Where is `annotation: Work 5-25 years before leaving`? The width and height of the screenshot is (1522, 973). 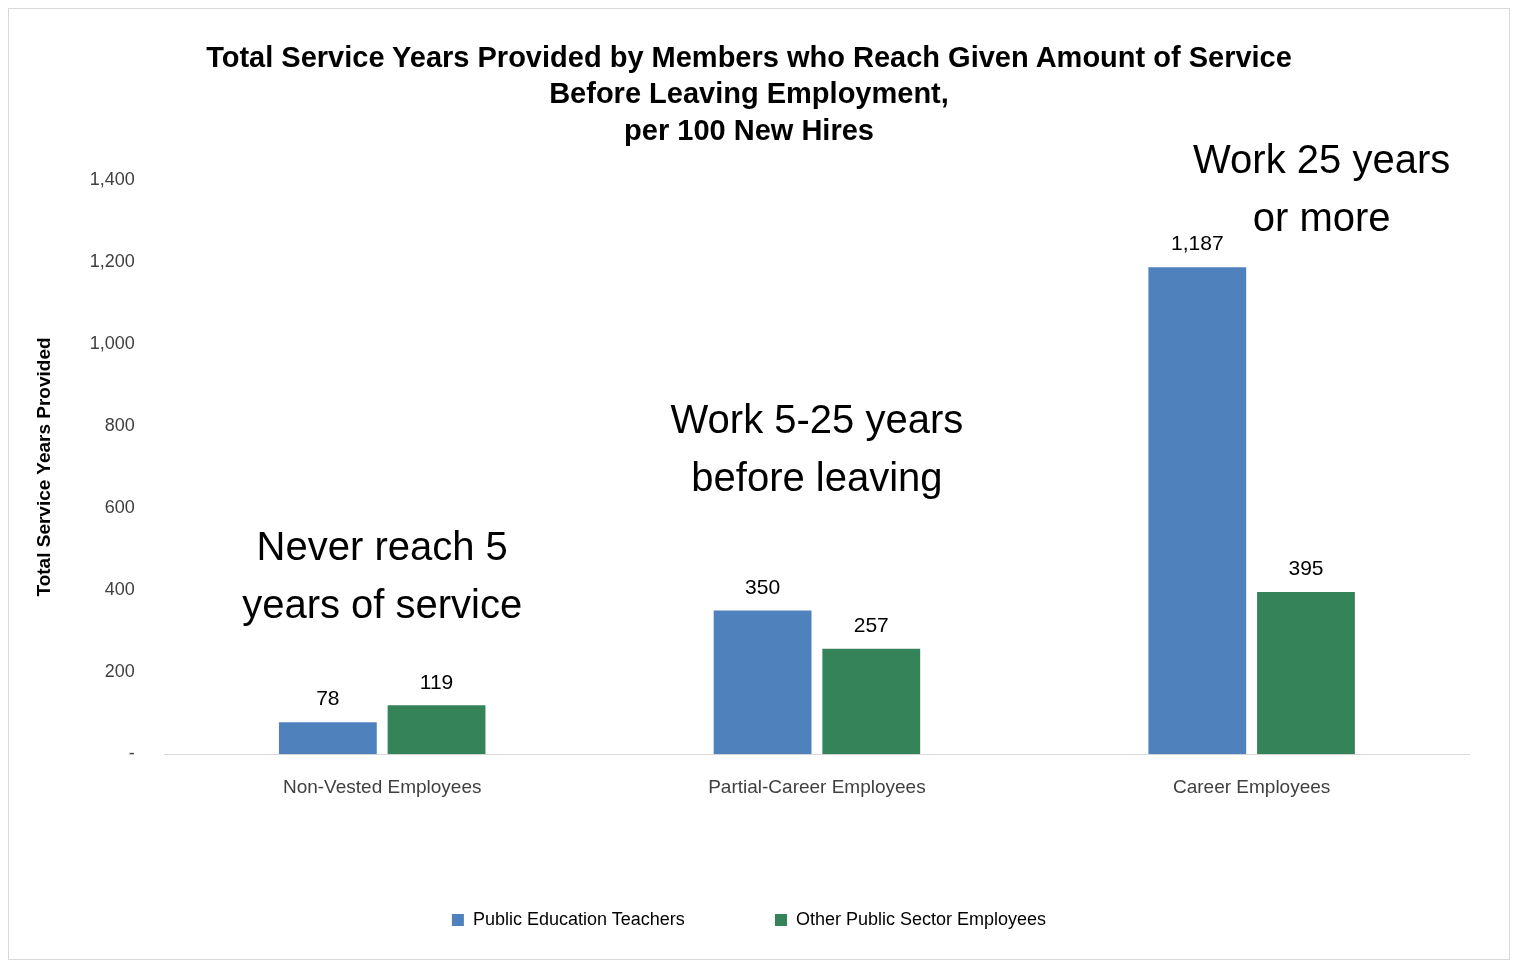 annotation: Work 5-25 years before leaving is located at coordinates (817, 448).